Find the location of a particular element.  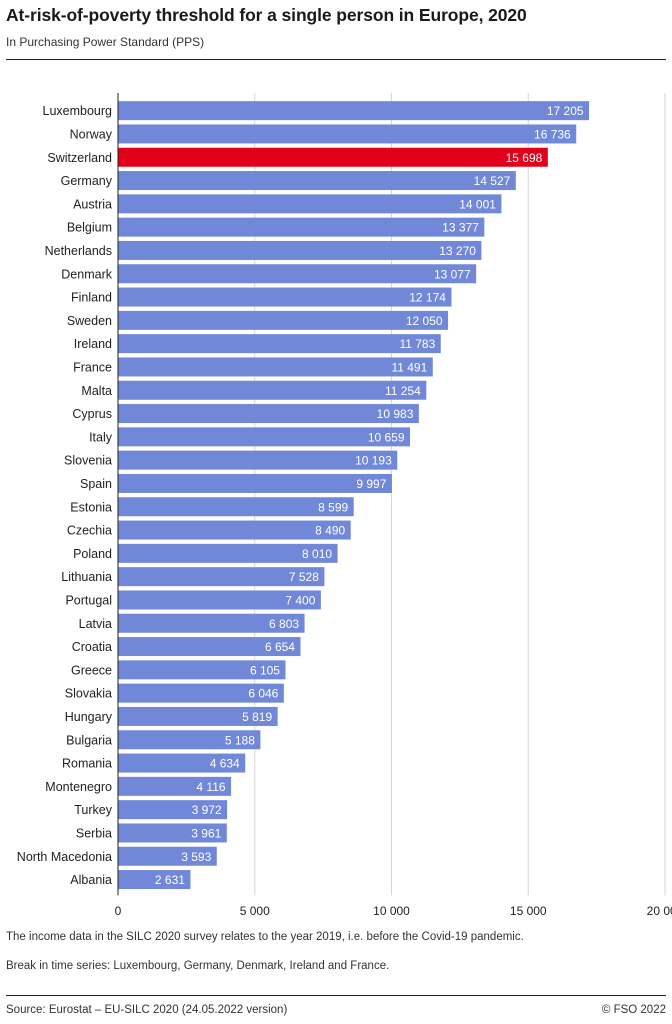

category-label: Germany is located at coordinates (87, 181).